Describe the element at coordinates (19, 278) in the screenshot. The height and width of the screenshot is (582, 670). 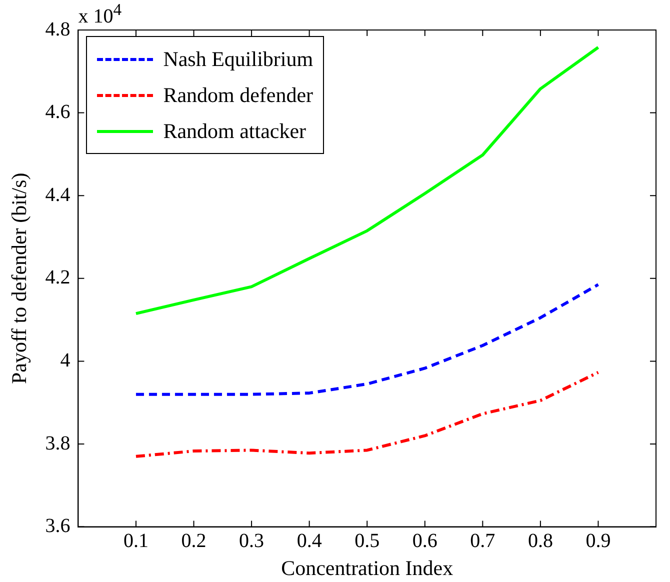
I see `y-axis-title: Payoff to defender (bit/s)` at that location.